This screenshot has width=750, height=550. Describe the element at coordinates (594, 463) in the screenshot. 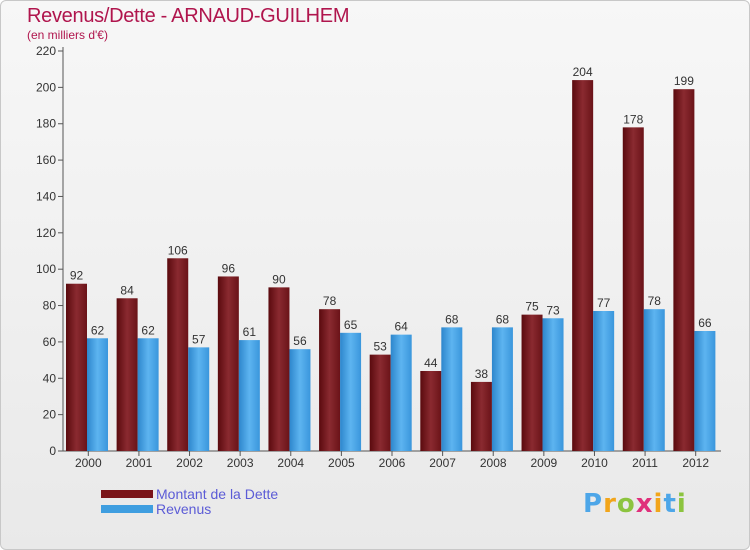

I see `x-tick-label: 2010` at that location.